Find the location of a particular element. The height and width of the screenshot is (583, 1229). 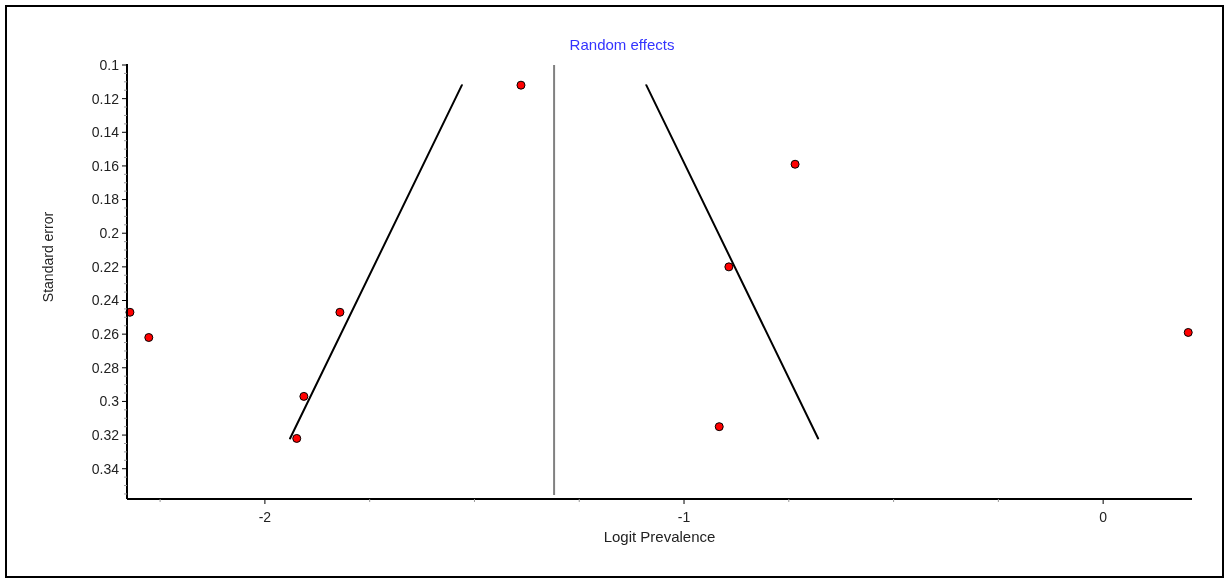

y-tick-label: 0.18 is located at coordinates (105, 199).